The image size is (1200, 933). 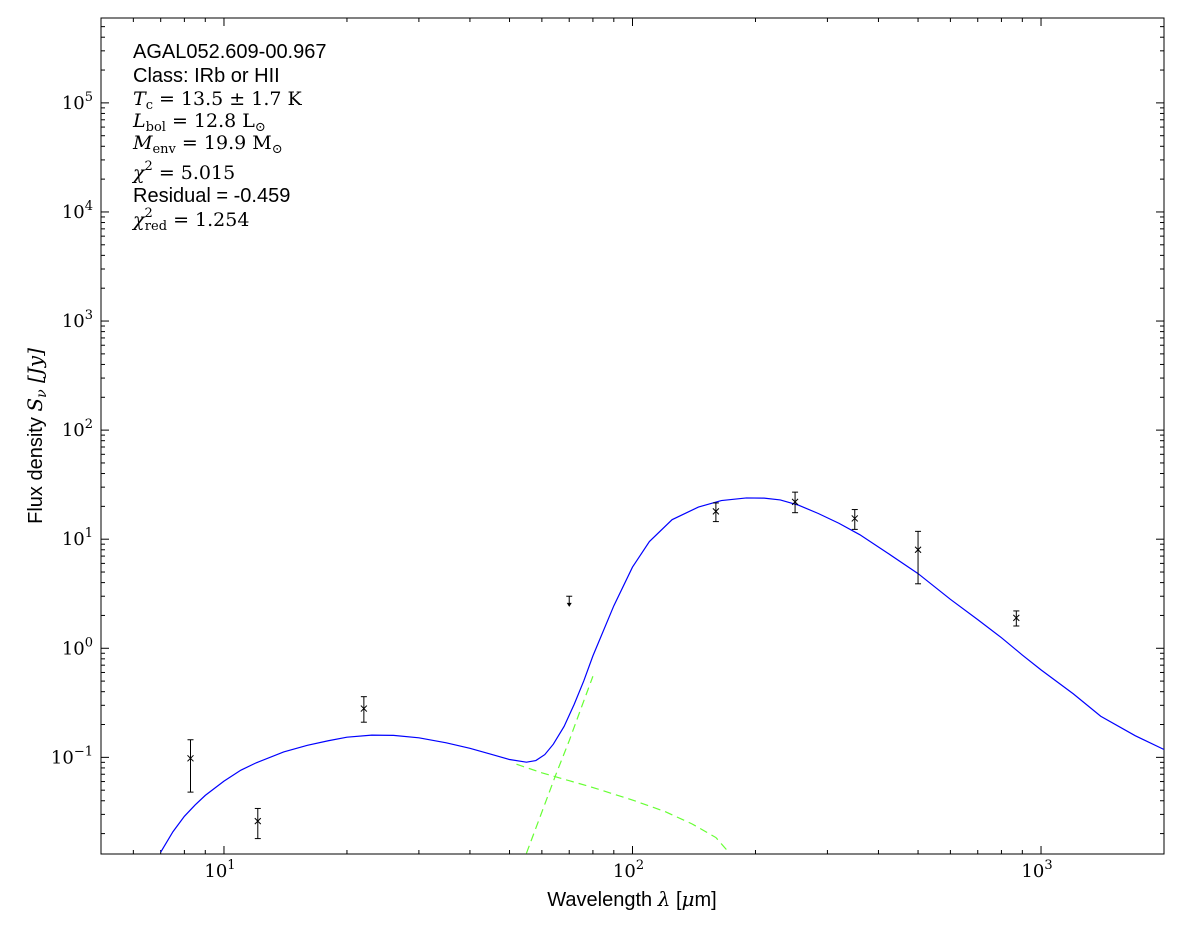 I want to click on annotation-class: Class: IRb or HII, so click(x=206, y=76).